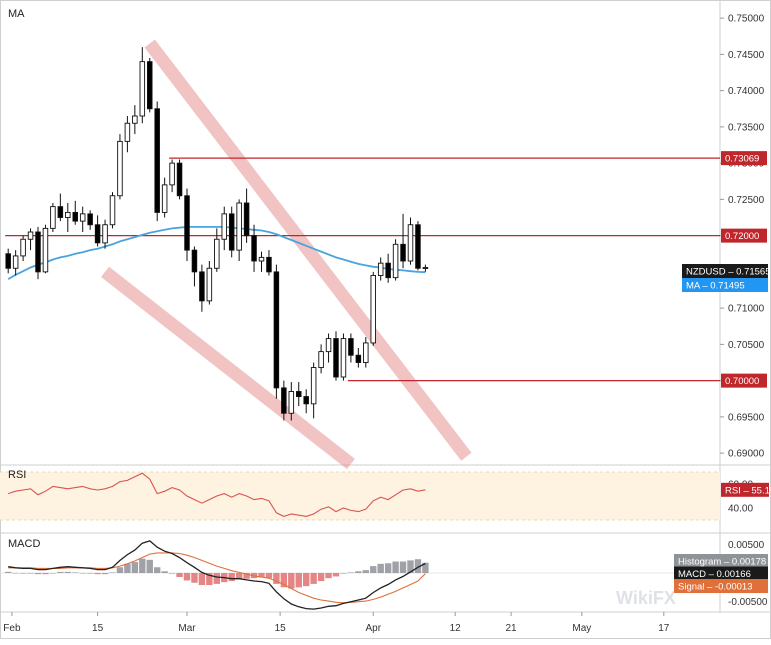  I want to click on signal-tag-label: Signal – -0.00013, so click(715, 587).